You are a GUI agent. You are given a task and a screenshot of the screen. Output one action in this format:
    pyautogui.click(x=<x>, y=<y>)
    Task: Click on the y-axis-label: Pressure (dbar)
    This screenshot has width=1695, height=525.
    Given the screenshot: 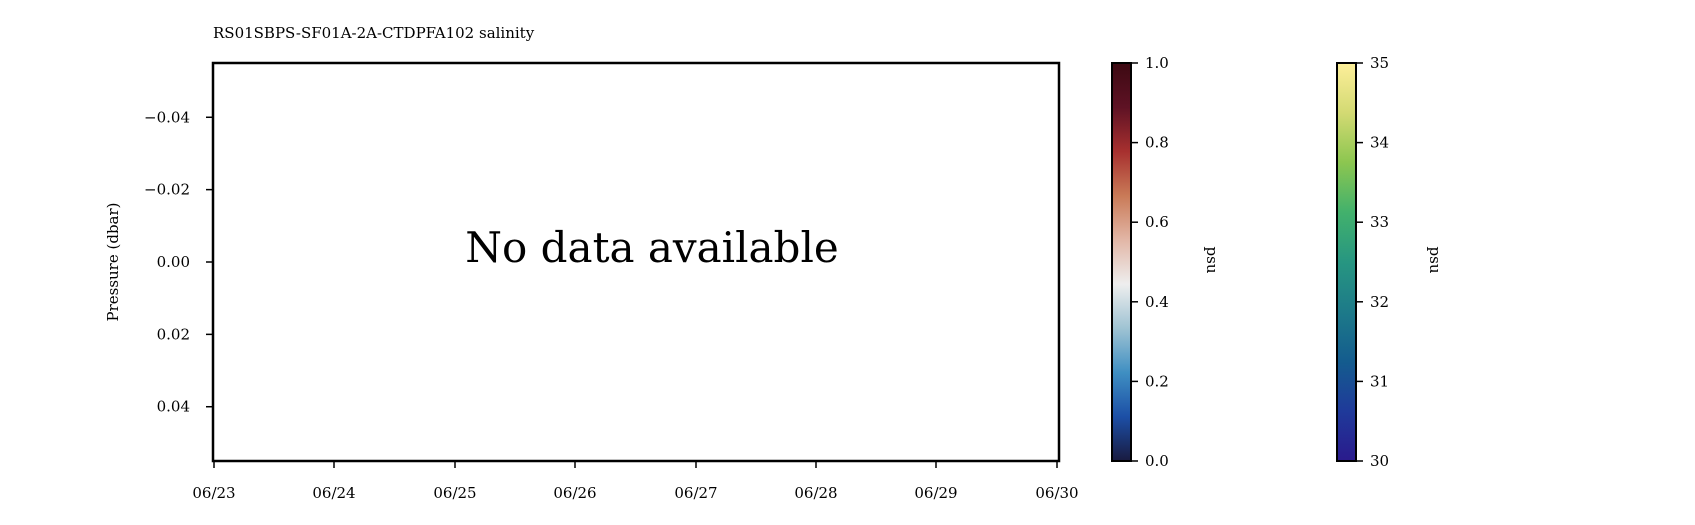 What is the action you would take?
    pyautogui.click(x=113, y=261)
    